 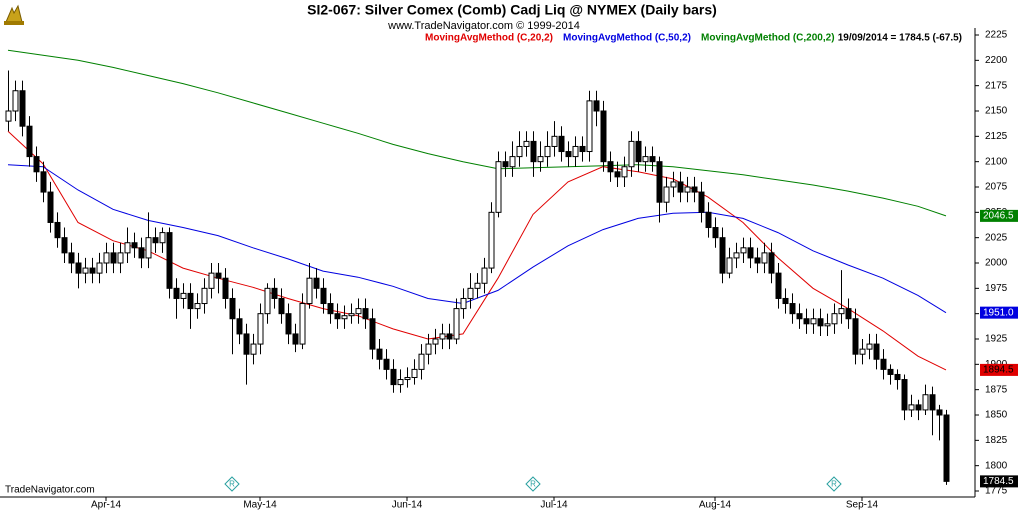 I want to click on logo, so click(x=14, y=14).